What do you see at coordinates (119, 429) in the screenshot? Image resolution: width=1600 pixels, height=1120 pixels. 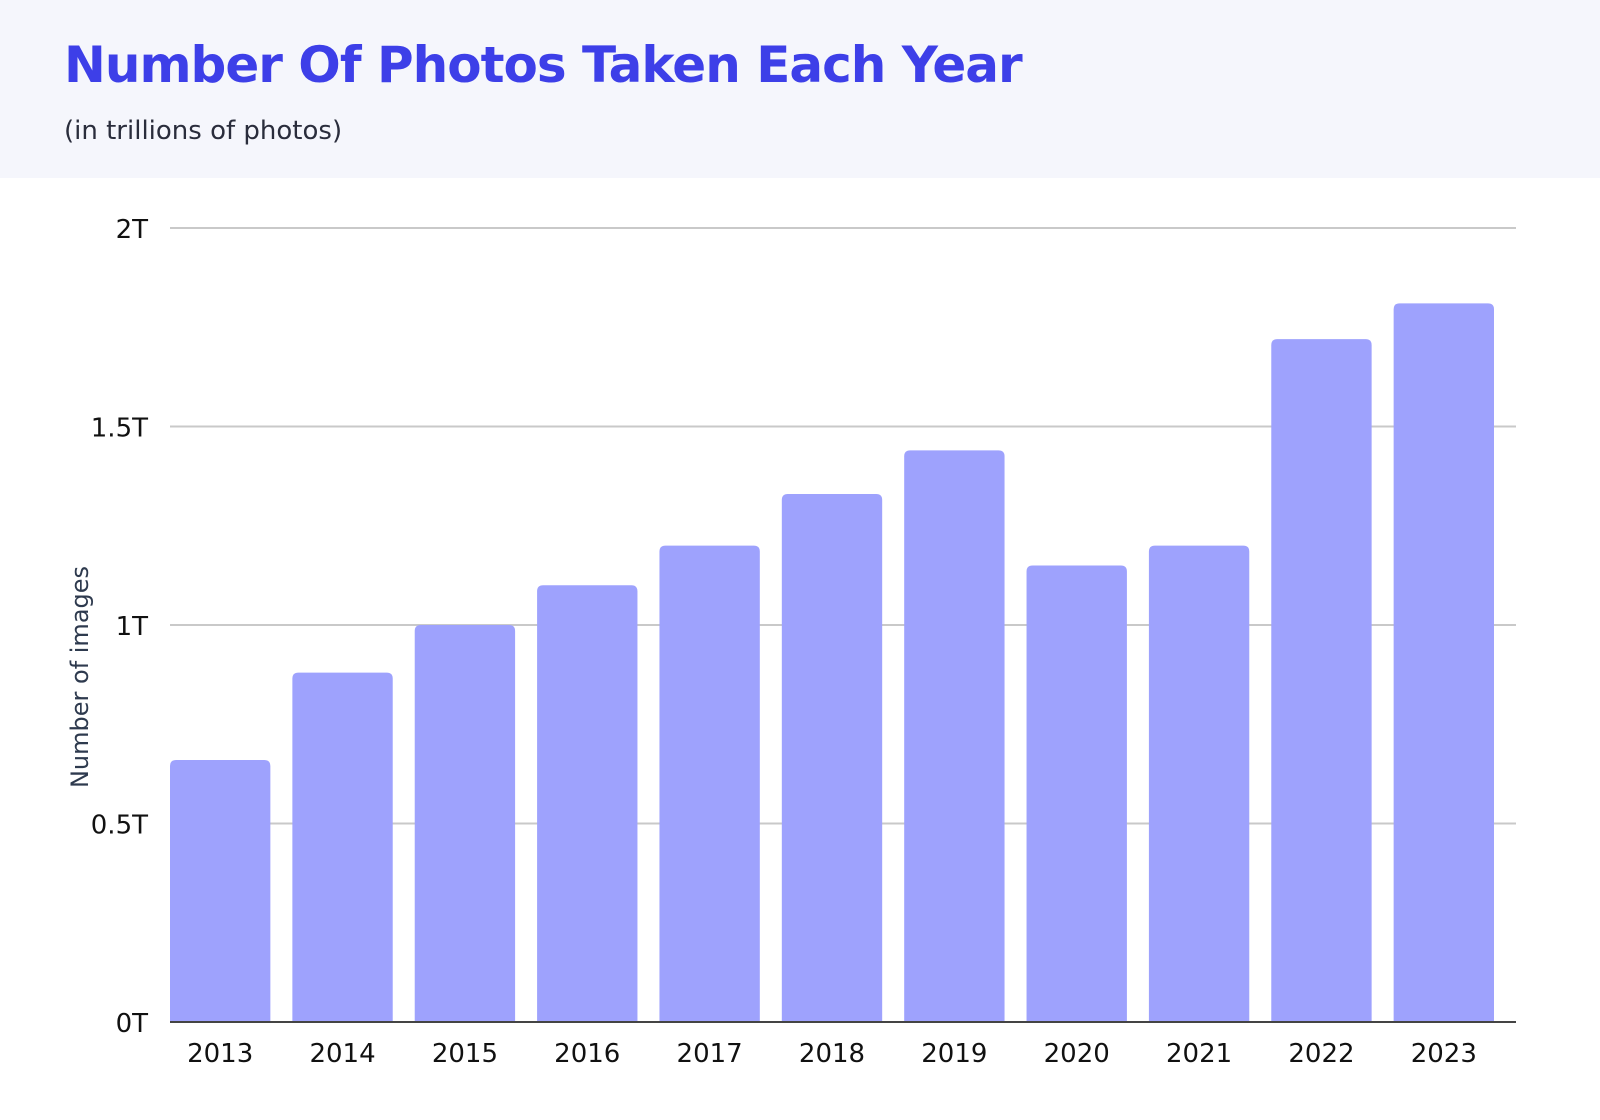 I see `y-tick-label: 1.5T` at bounding box center [119, 429].